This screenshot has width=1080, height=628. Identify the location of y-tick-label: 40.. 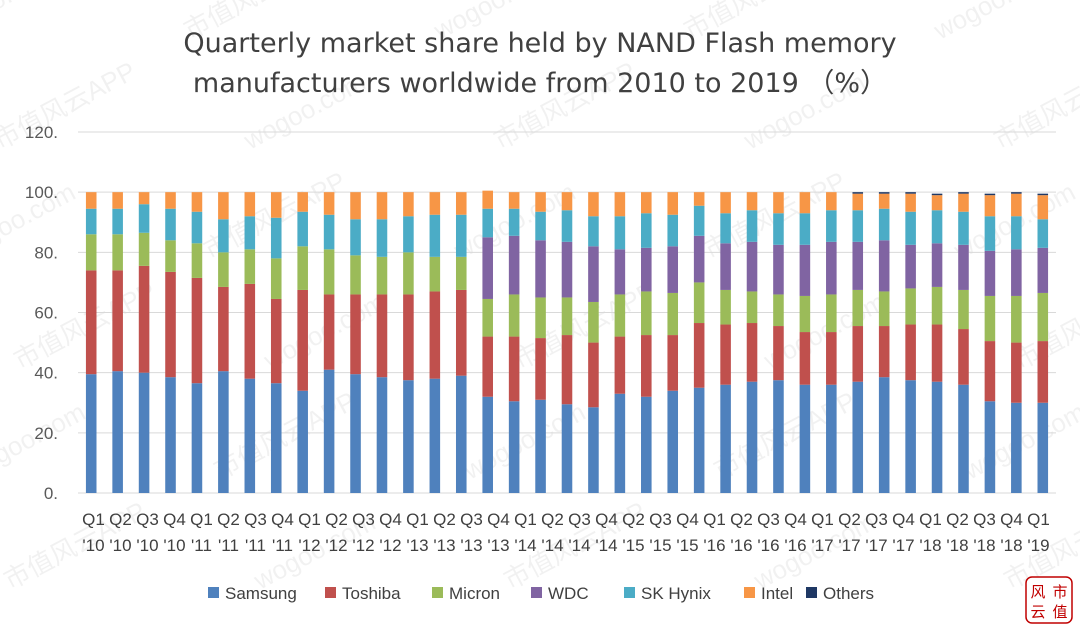
(46, 373).